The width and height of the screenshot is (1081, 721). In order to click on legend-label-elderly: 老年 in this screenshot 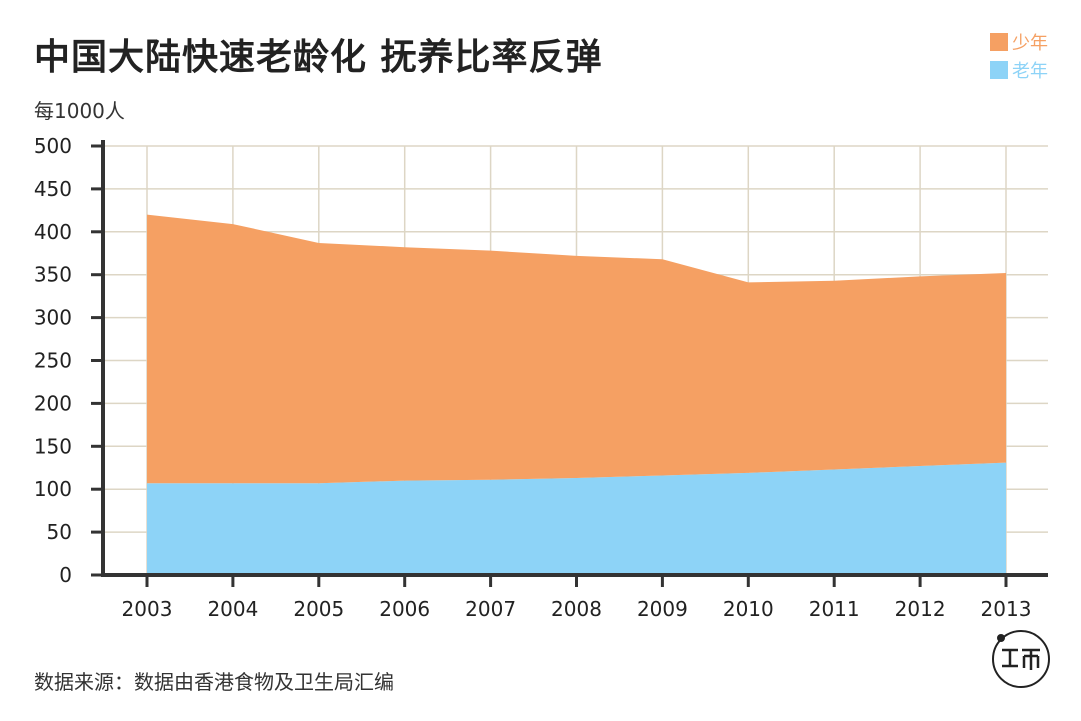, I will do `click(1030, 71)`.